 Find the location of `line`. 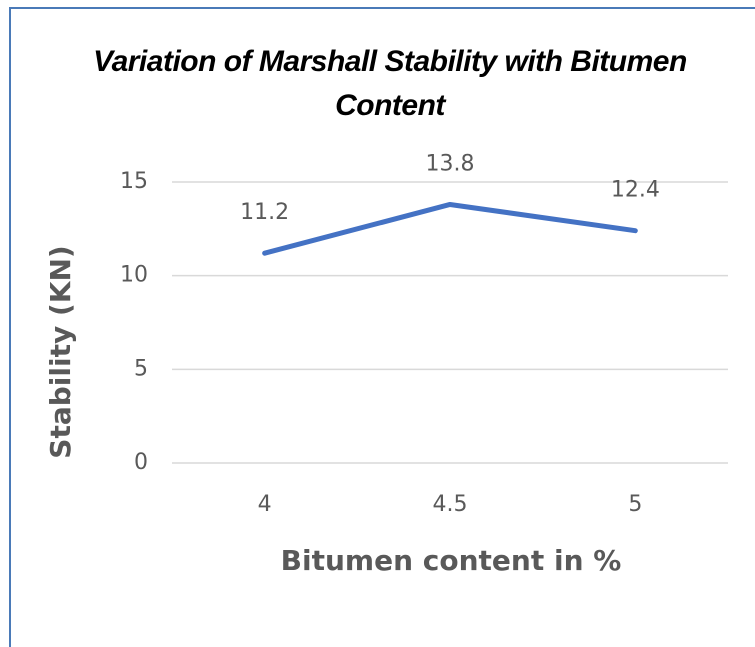

line is located at coordinates (450, 228).